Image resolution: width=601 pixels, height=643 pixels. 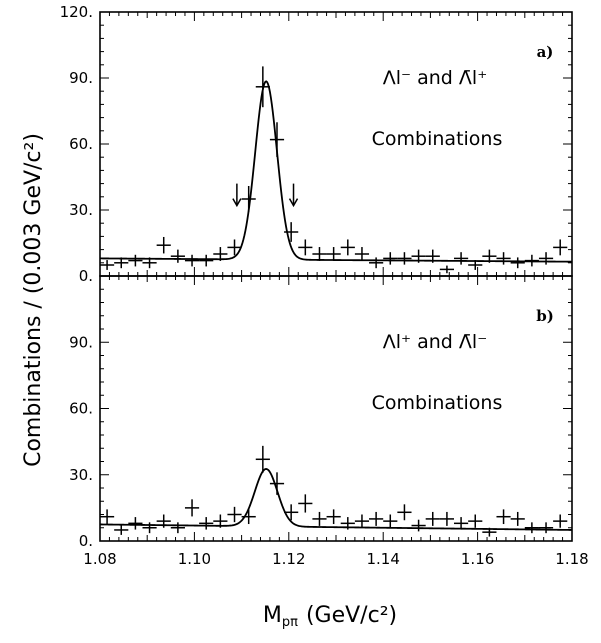 What do you see at coordinates (288, 559) in the screenshot?
I see `x-tick-label: 1.12` at bounding box center [288, 559].